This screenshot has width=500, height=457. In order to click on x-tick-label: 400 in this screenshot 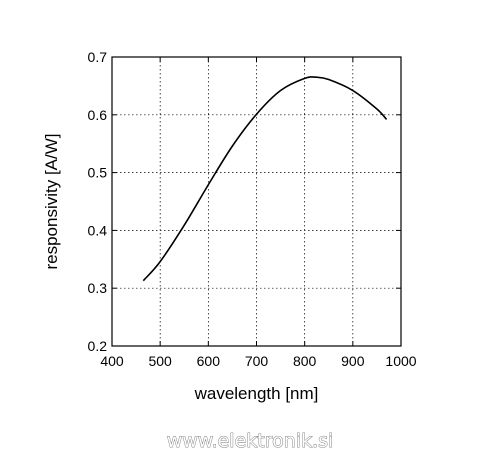, I will do `click(112, 361)`.